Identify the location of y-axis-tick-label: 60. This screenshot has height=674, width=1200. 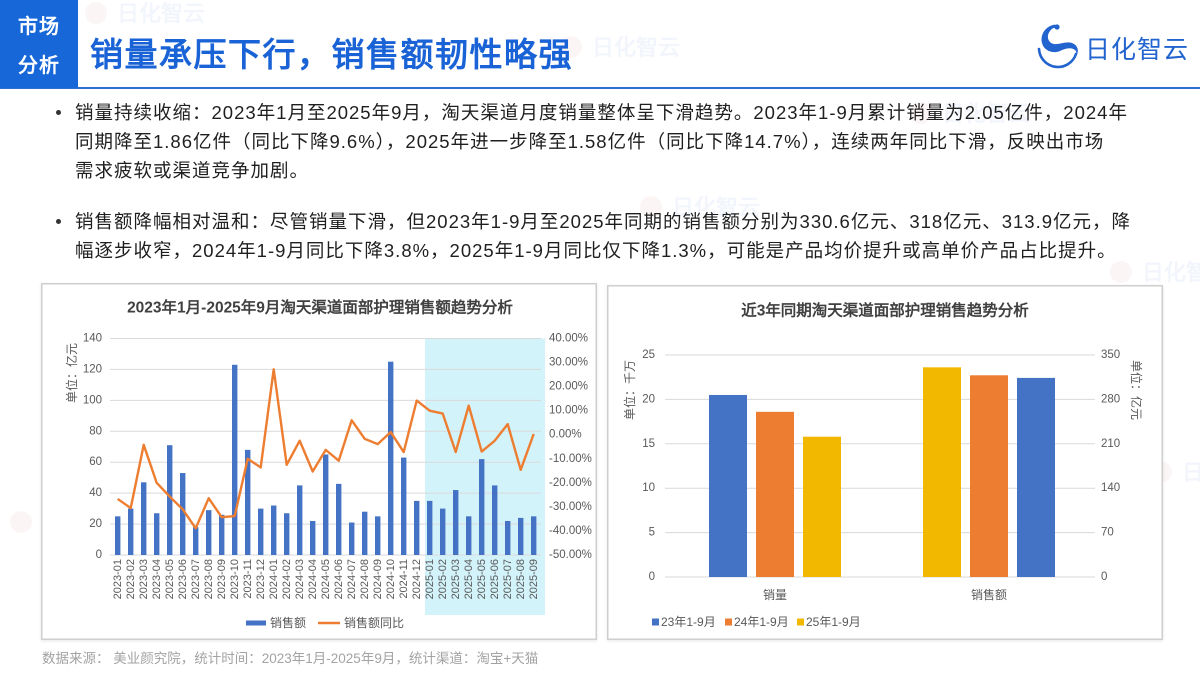
(95, 462).